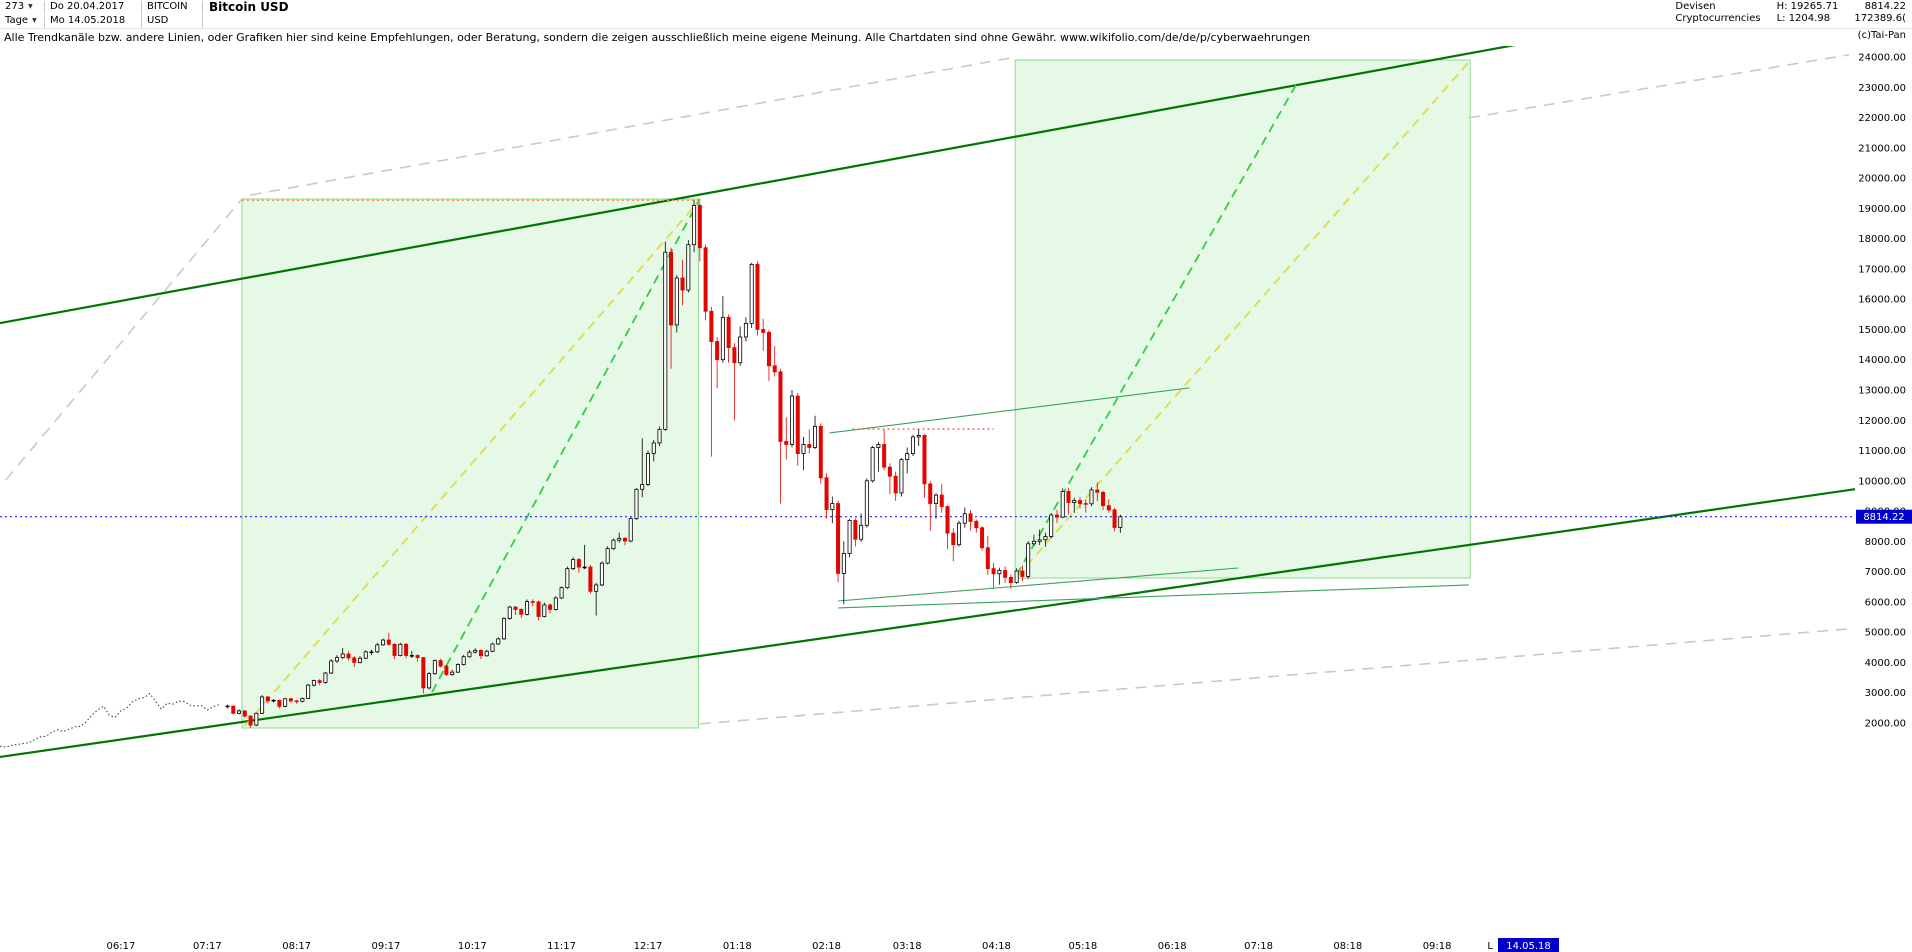  I want to click on y-axis-tick-label: 22000.00, so click(1882, 118).